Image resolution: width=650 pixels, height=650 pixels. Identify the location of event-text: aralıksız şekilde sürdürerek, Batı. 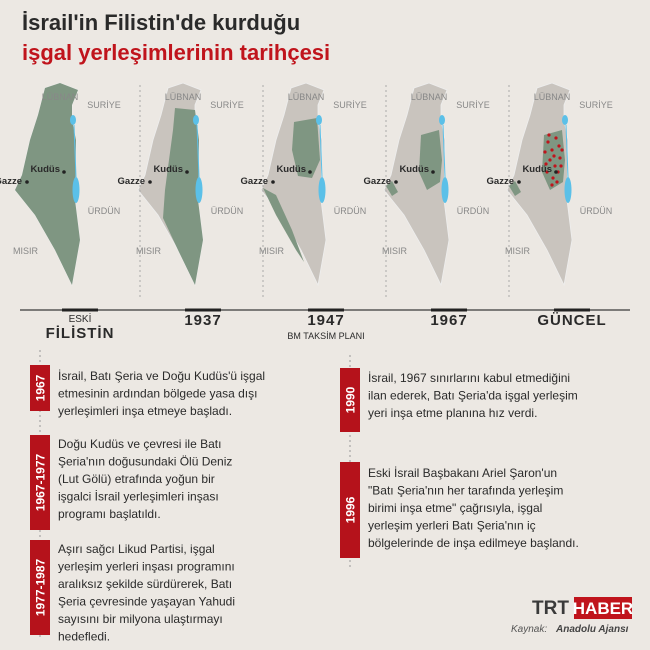
(145, 584).